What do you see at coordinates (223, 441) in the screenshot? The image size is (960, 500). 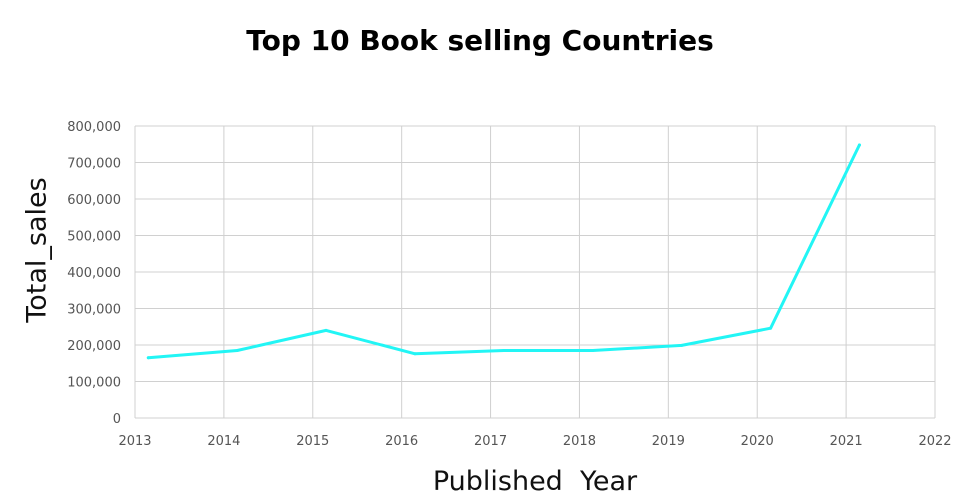 I see `x-tick-label: 2014` at bounding box center [223, 441].